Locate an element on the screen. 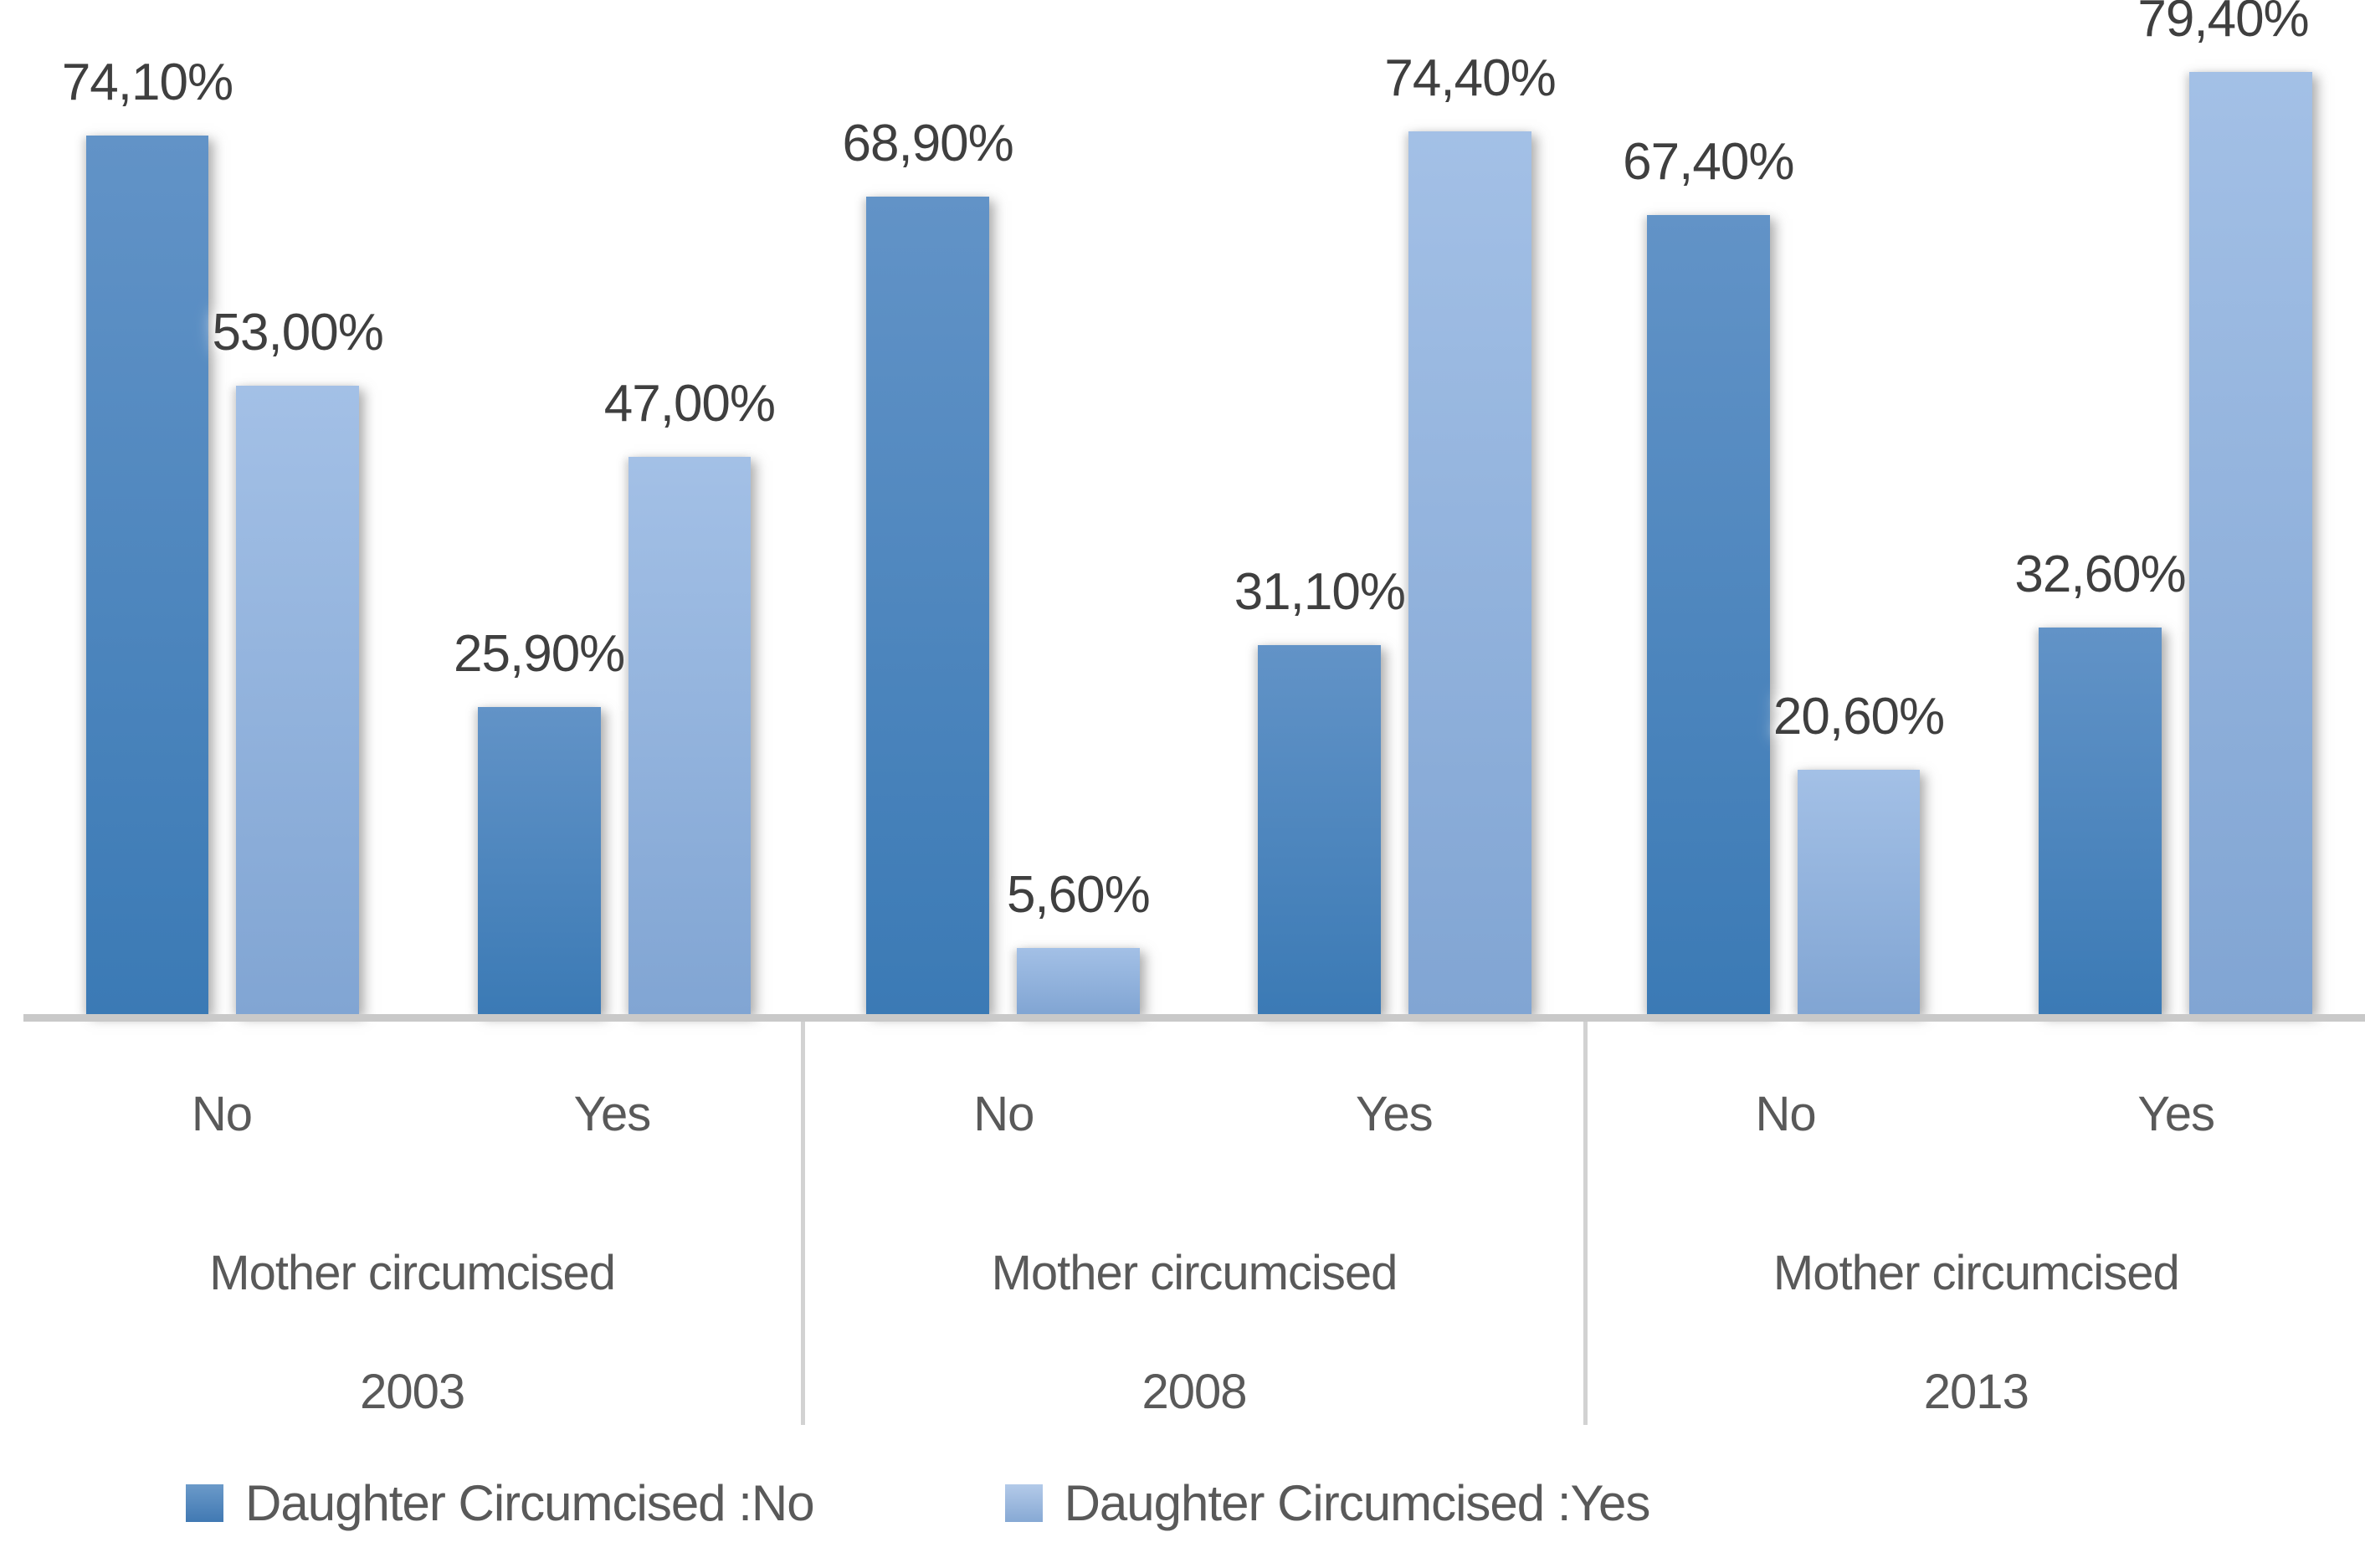  bar-2008-yes-daughter-yes is located at coordinates (1469, 573).